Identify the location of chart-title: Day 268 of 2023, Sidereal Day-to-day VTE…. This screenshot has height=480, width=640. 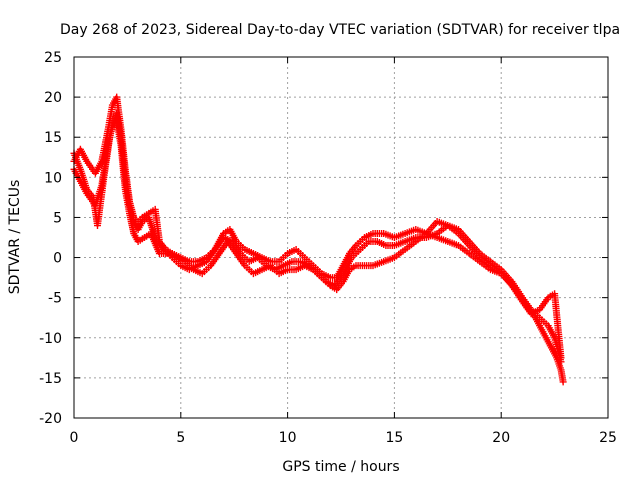
(340, 30).